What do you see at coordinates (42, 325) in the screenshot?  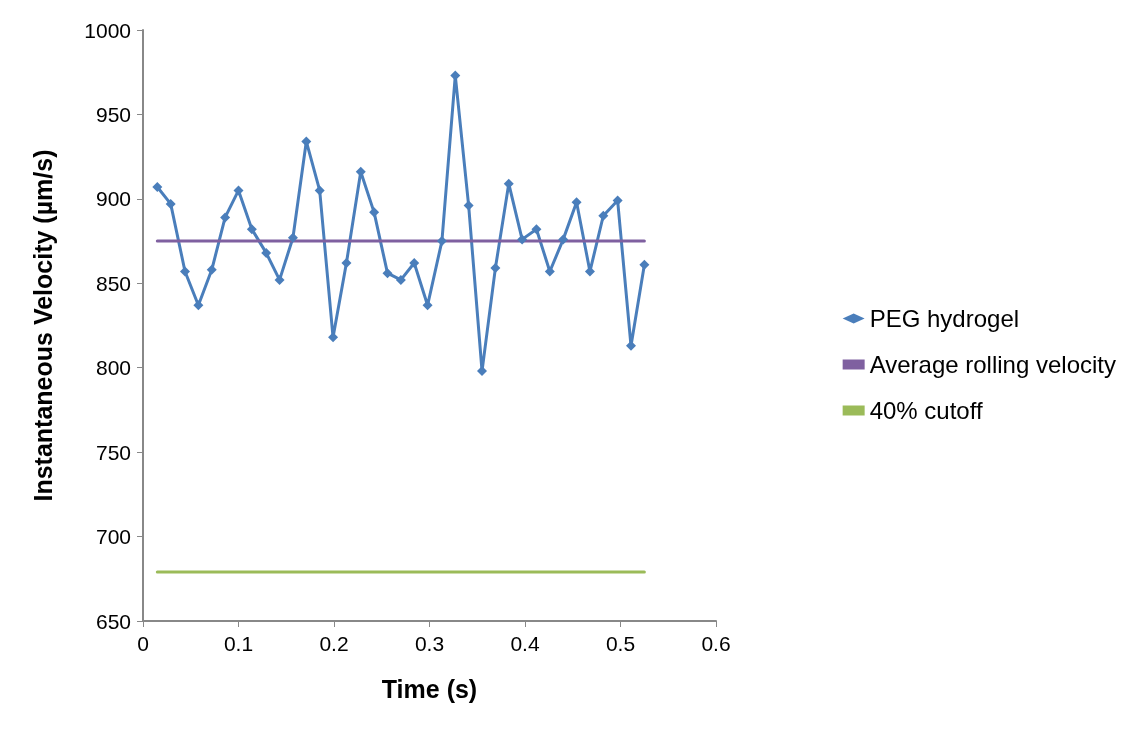 I see `y-axis-title: Instantaneous Velocity (µm/s)` at bounding box center [42, 325].